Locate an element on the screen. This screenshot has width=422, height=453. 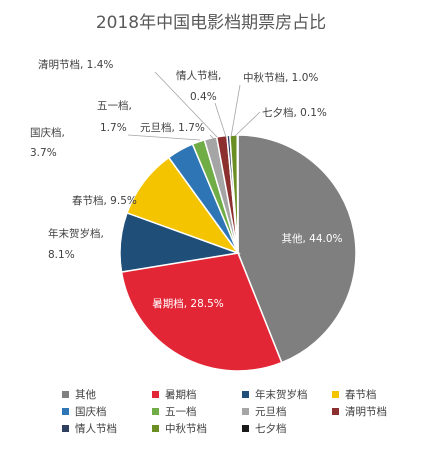
slice-label-1: 暑期档, 28.5% is located at coordinates (188, 303).